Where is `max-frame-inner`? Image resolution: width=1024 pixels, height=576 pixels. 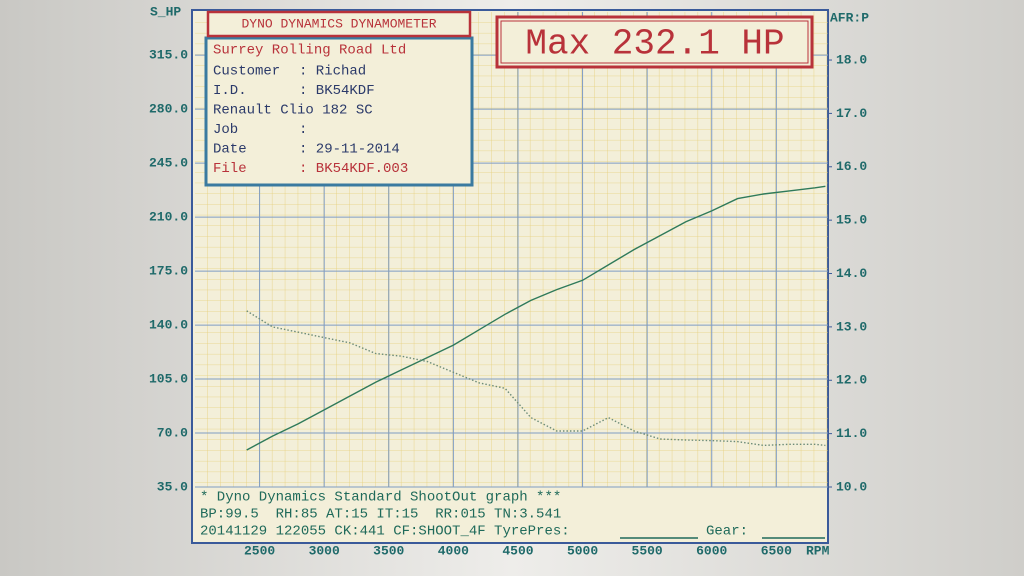 max-frame-inner is located at coordinates (654, 42).